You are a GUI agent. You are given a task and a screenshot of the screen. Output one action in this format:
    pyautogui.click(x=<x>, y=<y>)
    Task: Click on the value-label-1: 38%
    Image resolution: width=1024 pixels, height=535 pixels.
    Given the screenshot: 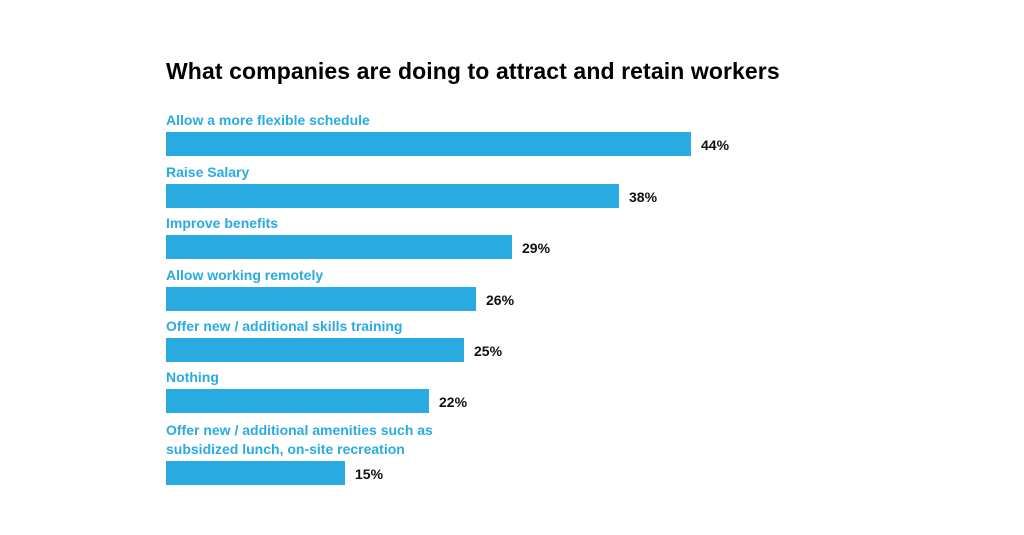 What is the action you would take?
    pyautogui.click(x=643, y=197)
    